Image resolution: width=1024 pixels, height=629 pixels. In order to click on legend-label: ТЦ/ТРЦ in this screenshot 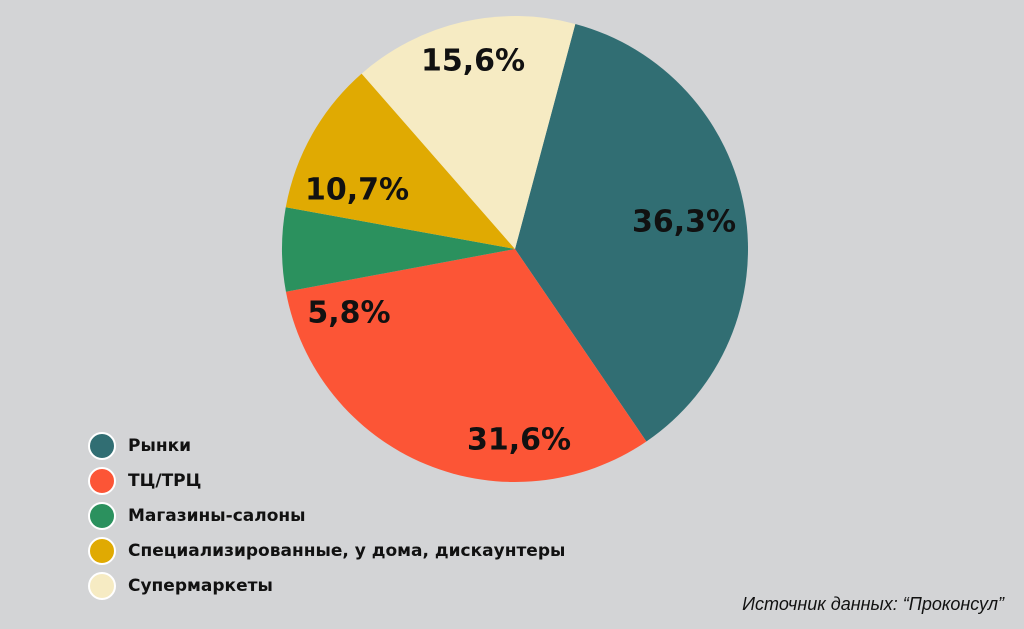, I will do `click(165, 480)`.